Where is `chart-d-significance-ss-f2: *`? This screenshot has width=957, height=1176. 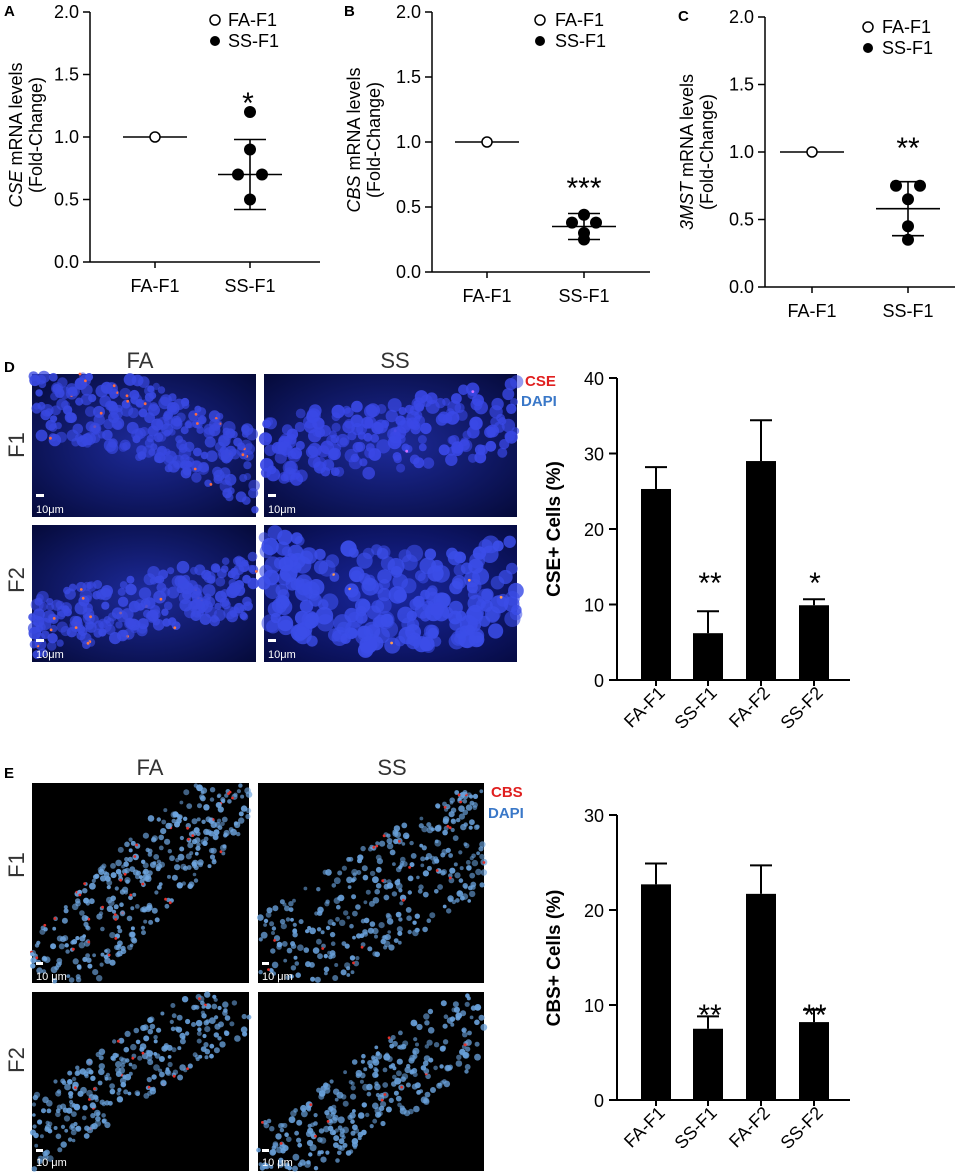
chart-d-significance-ss-f2: * is located at coordinates (815, 583).